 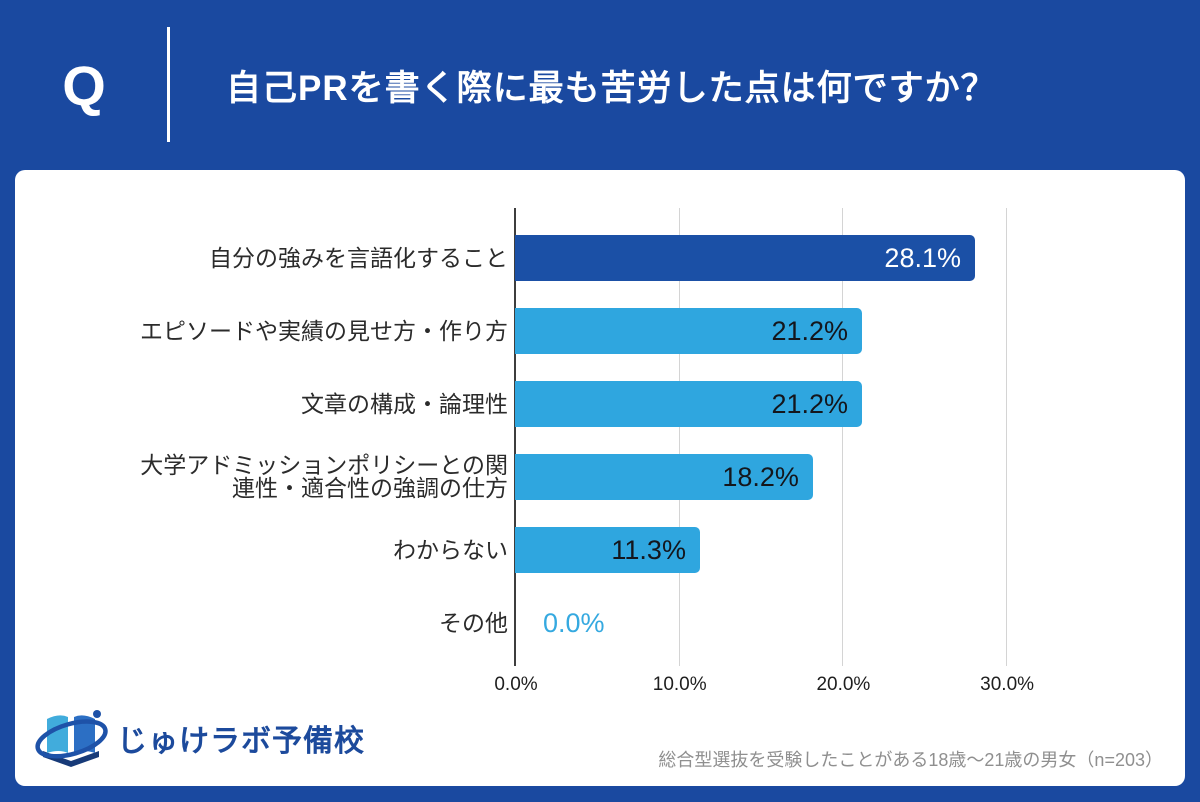 I want to click on chart-row: 大学アドミッションポリシーとの関 連性・適合性の強調の仕方 18.2%, so click(x=600, y=477).